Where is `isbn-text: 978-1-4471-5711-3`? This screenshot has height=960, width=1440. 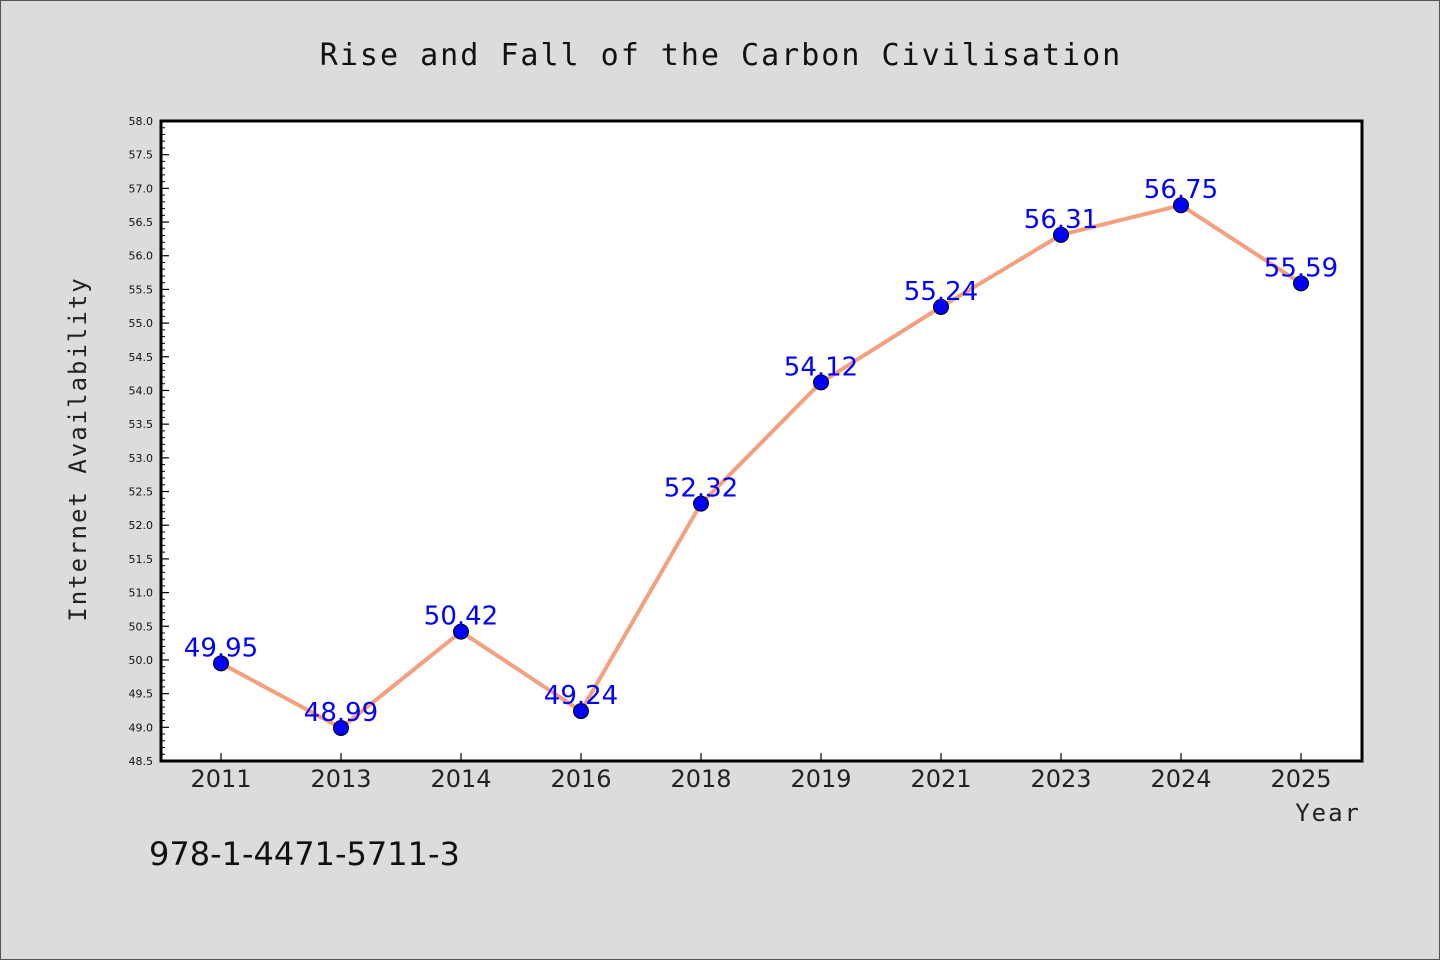 isbn-text: 978-1-4471-5711-3 is located at coordinates (304, 854).